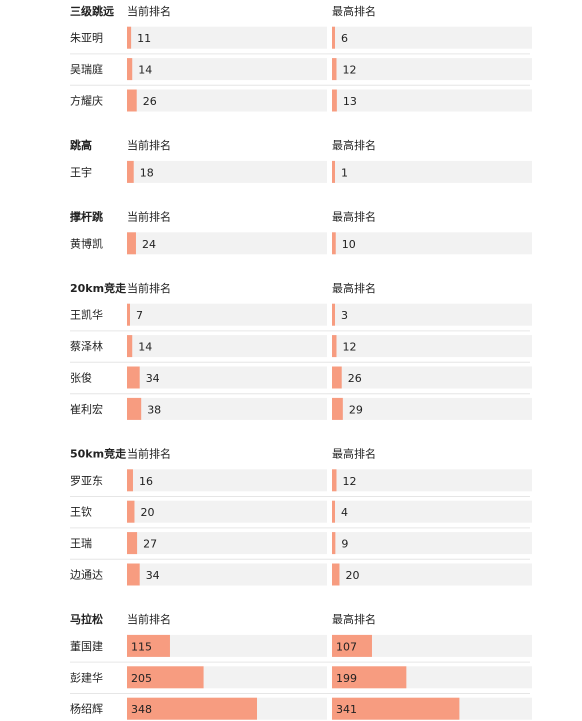 This screenshot has width=582, height=721. I want to click on bar-value-label: 13, so click(350, 101).